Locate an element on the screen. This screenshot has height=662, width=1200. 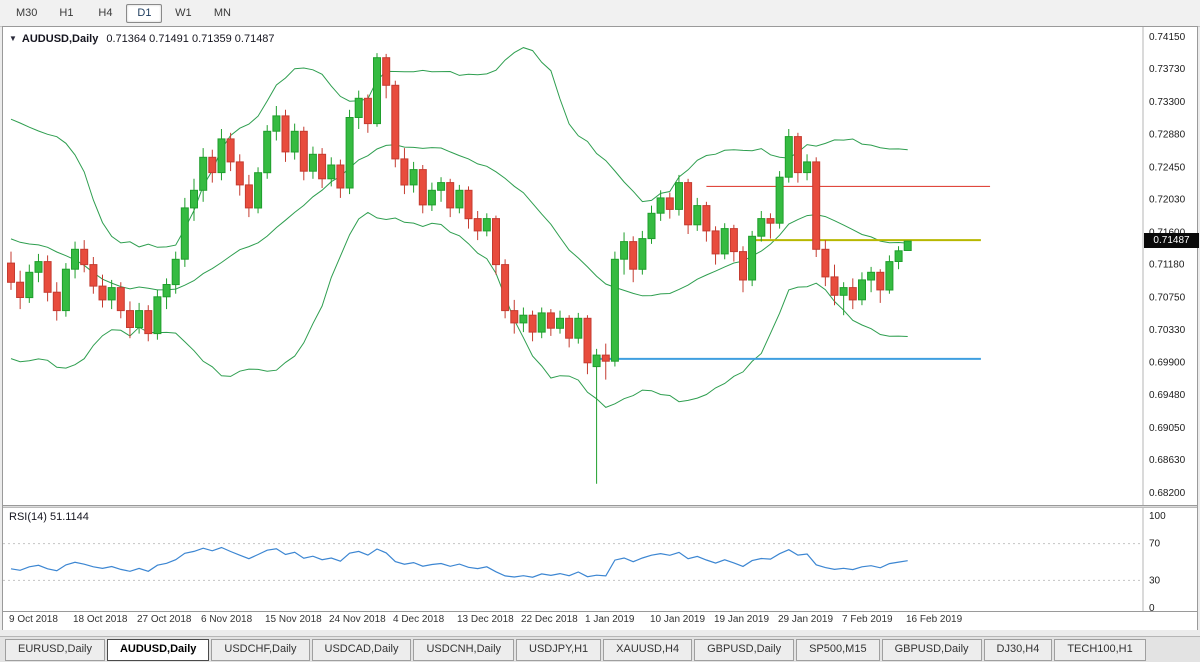
date-axis-label: 10 Jan 2019 is located at coordinates (678, 619).